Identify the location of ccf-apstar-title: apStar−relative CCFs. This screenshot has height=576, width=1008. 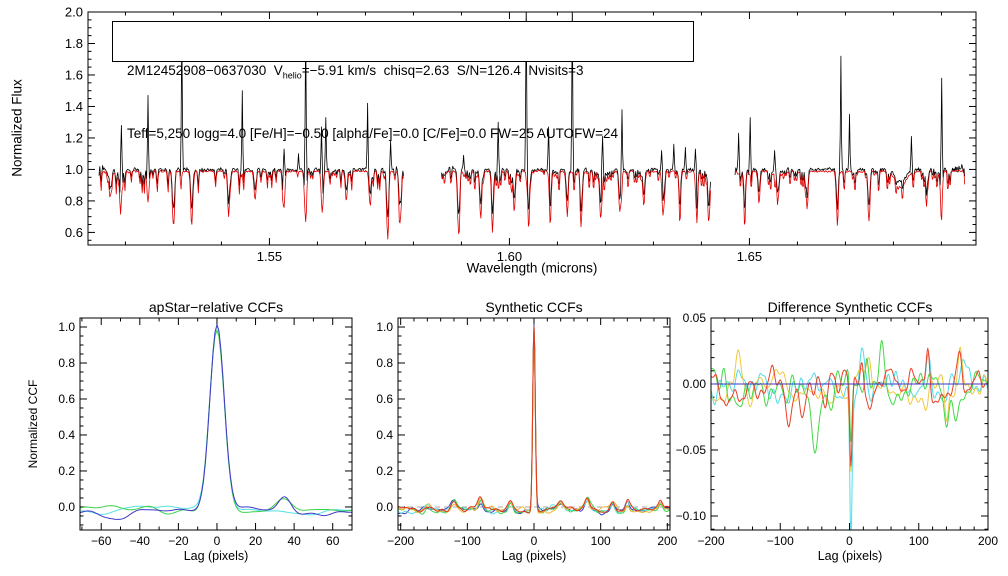
(216, 307).